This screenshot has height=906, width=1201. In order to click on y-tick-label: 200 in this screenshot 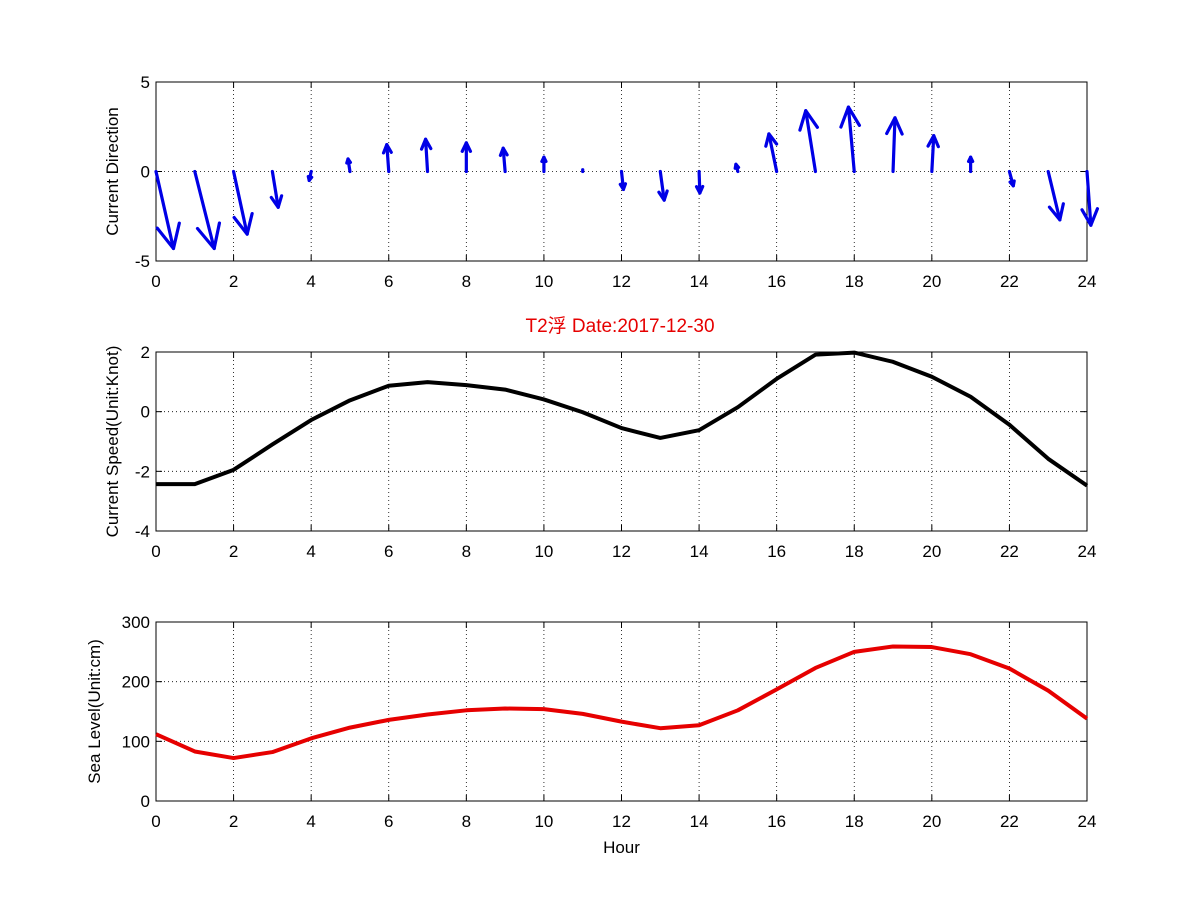, I will do `click(136, 682)`.